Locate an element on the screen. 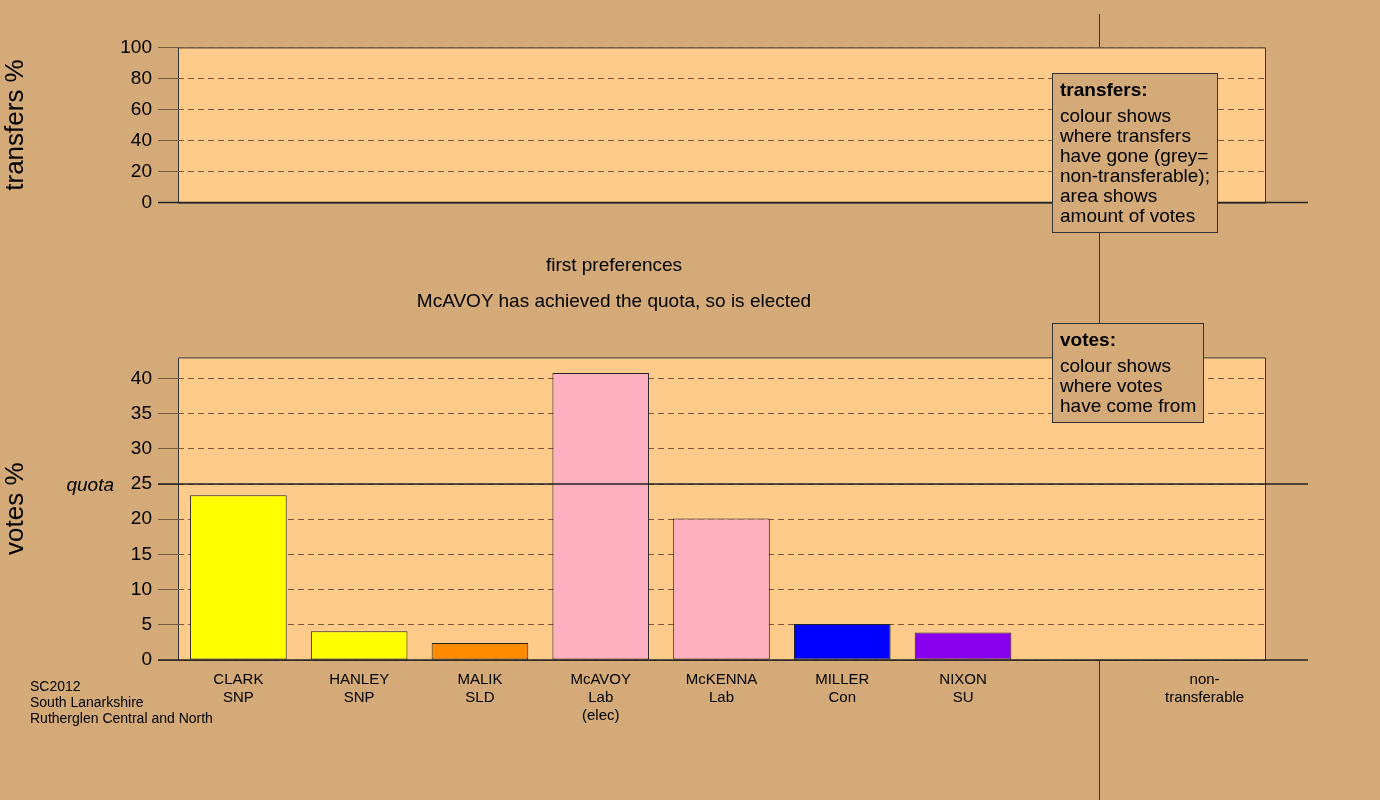  y-tick-label: 10 is located at coordinates (141, 588).